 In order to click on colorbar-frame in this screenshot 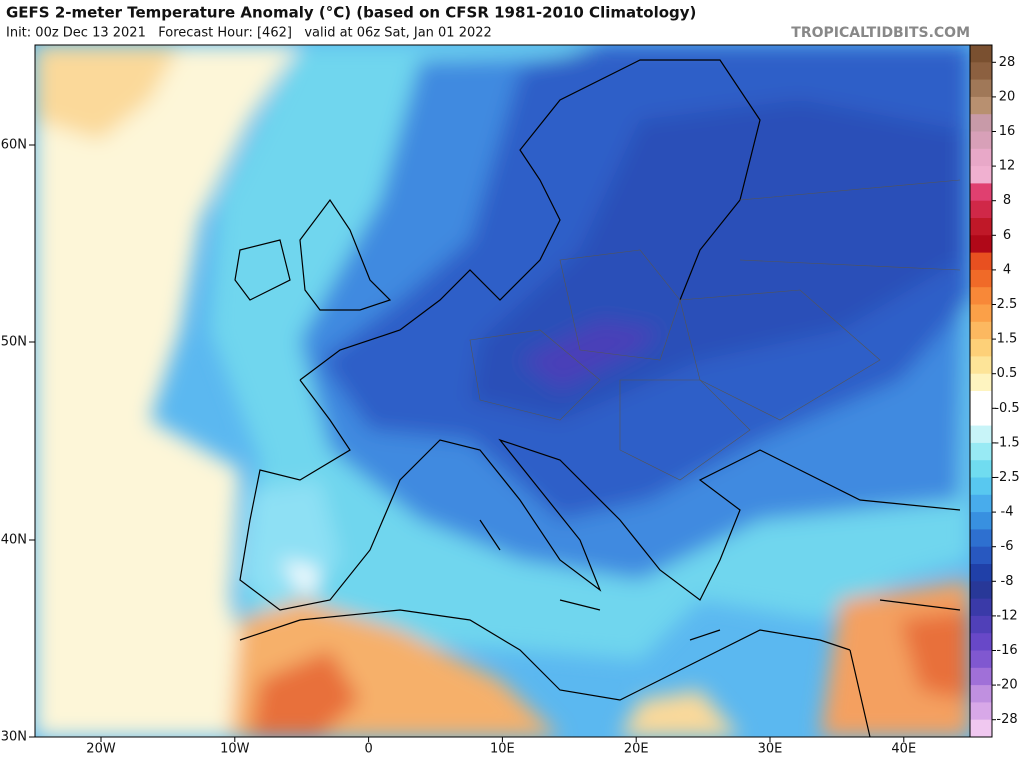, I will do `click(981, 391)`.